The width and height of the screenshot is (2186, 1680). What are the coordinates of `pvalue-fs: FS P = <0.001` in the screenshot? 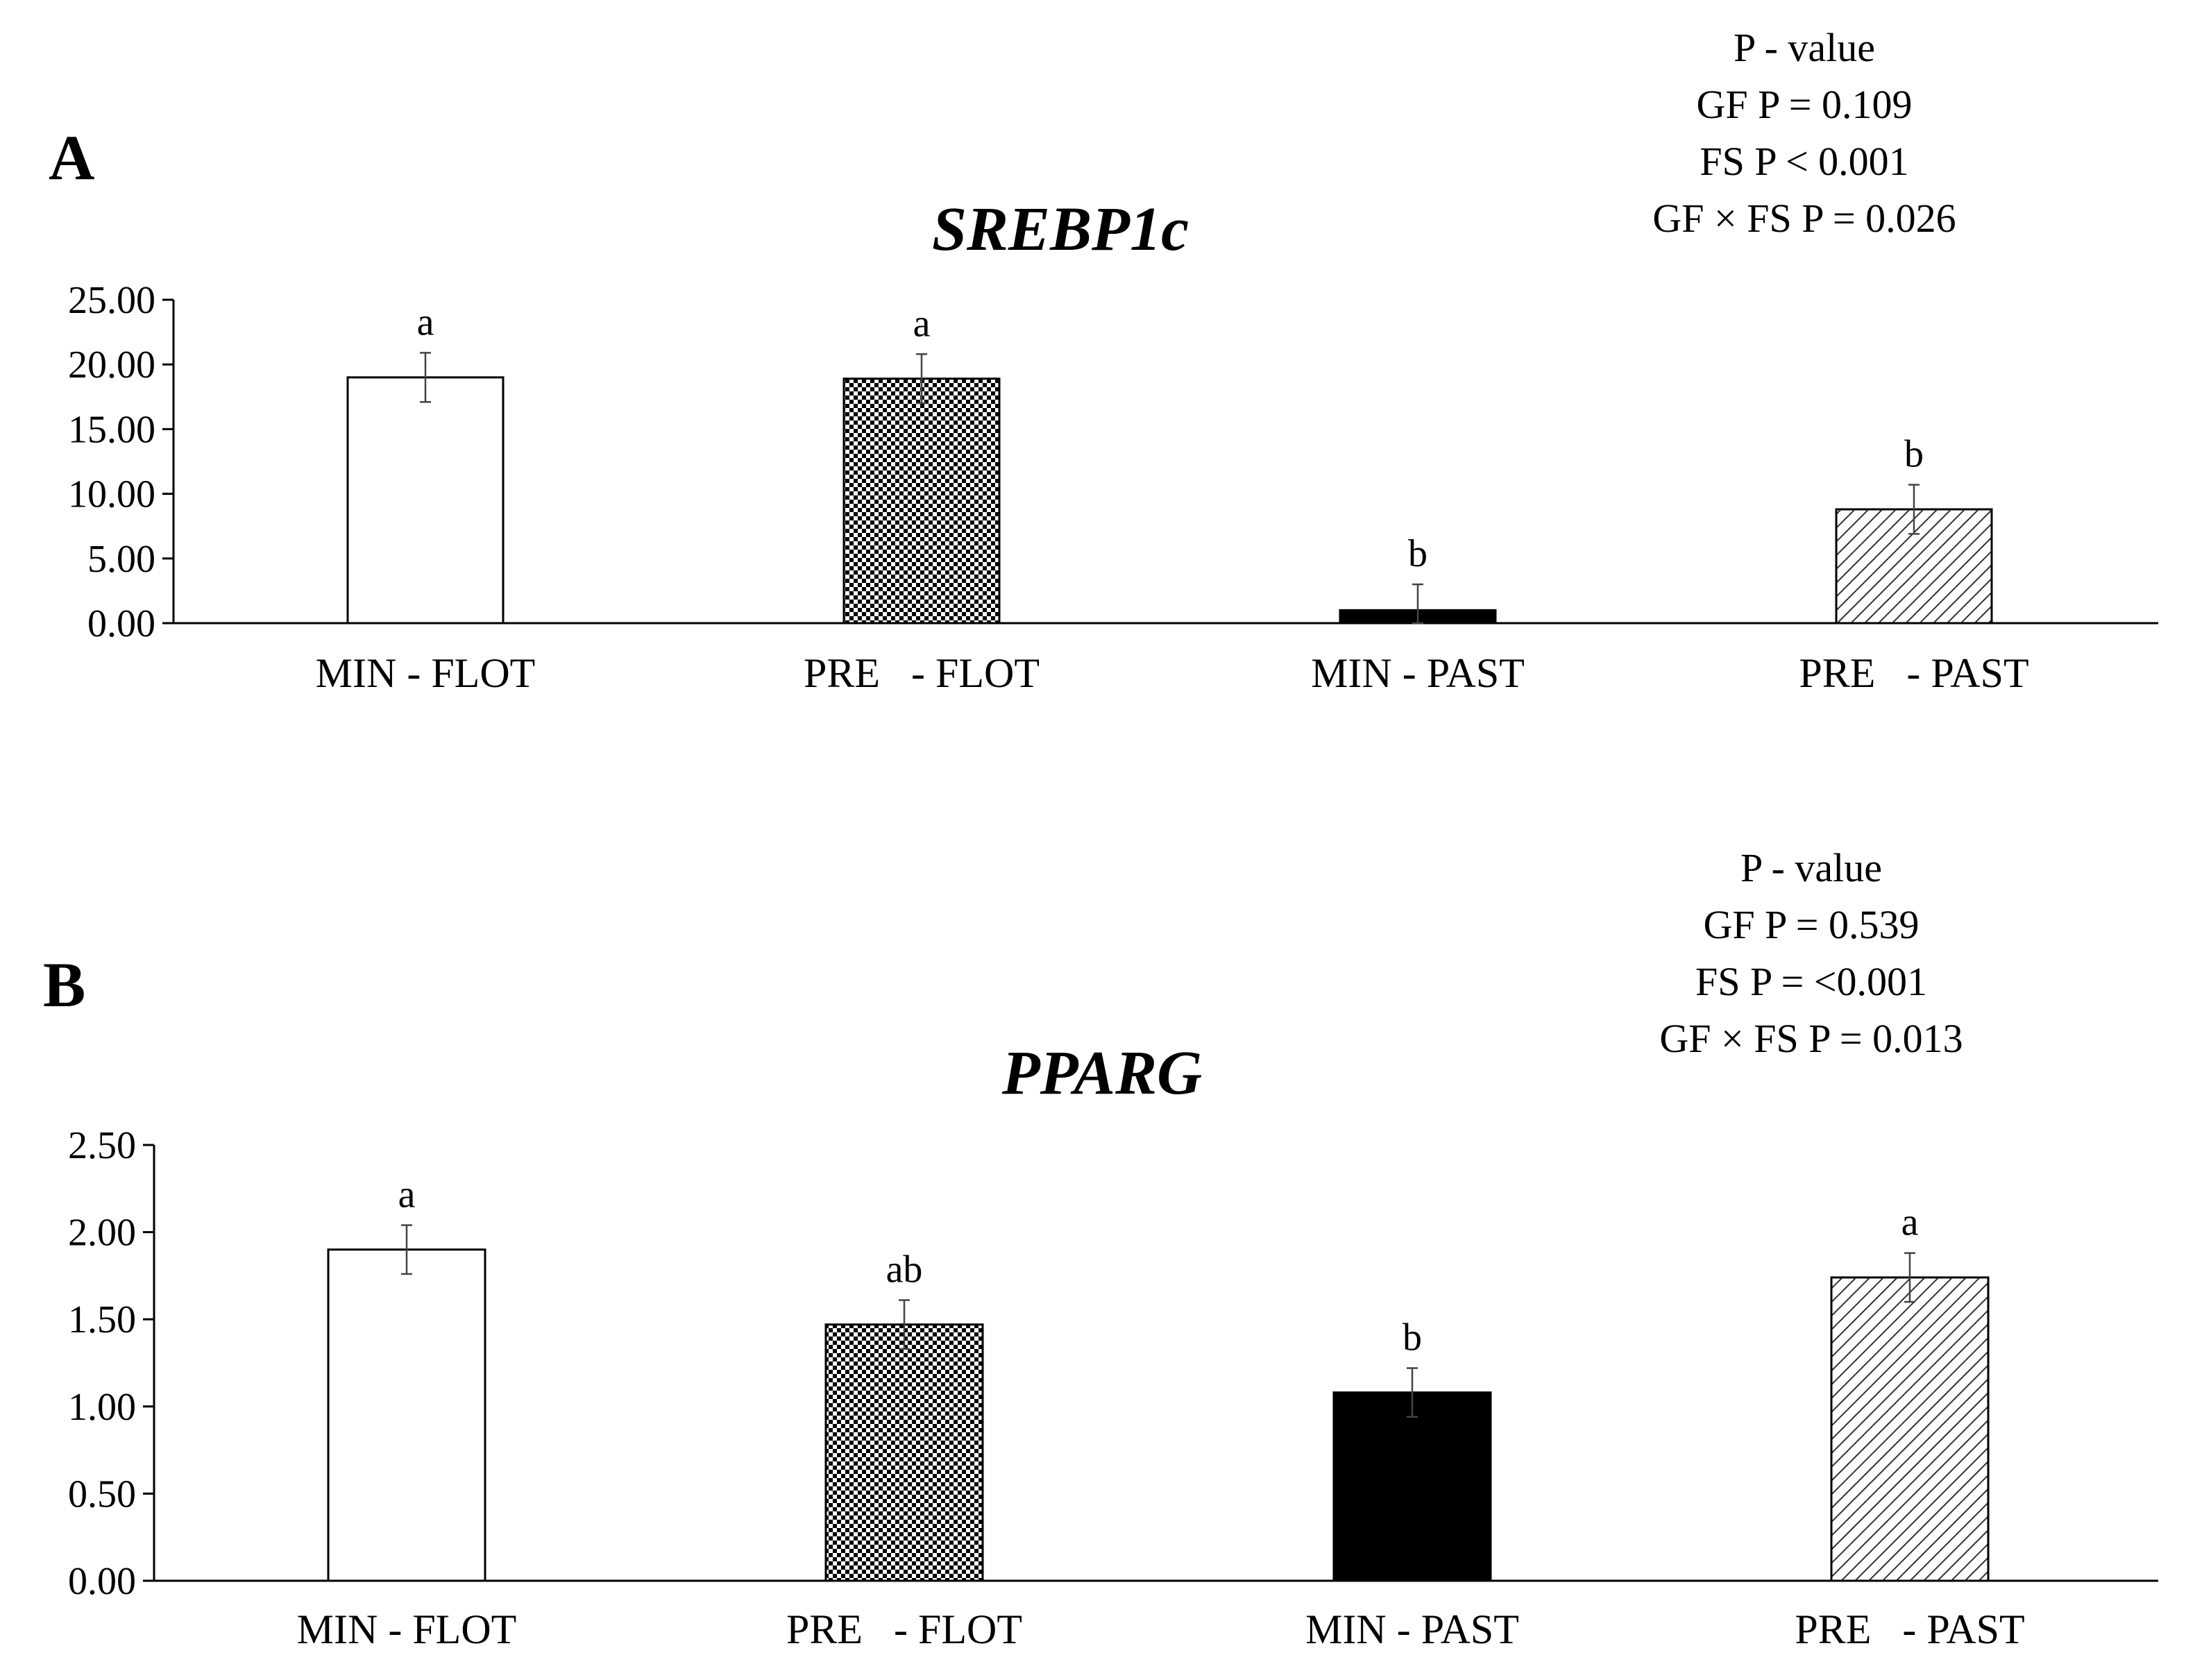 It's located at (1811, 981).